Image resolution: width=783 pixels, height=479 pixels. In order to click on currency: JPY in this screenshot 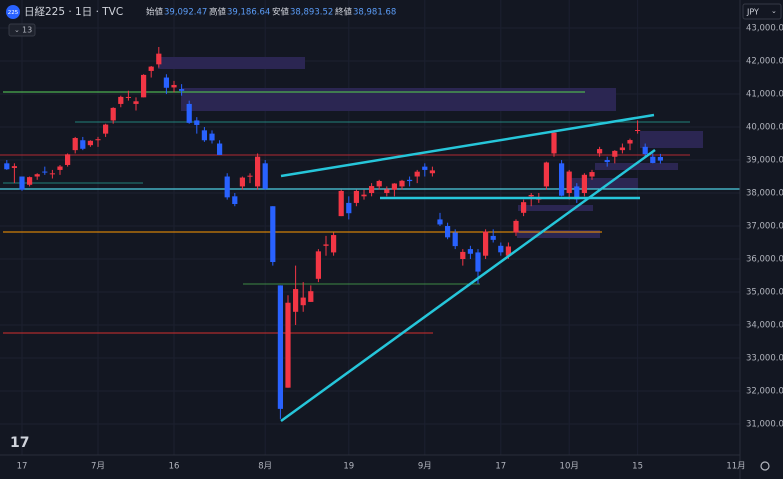, I will do `click(752, 12)`.